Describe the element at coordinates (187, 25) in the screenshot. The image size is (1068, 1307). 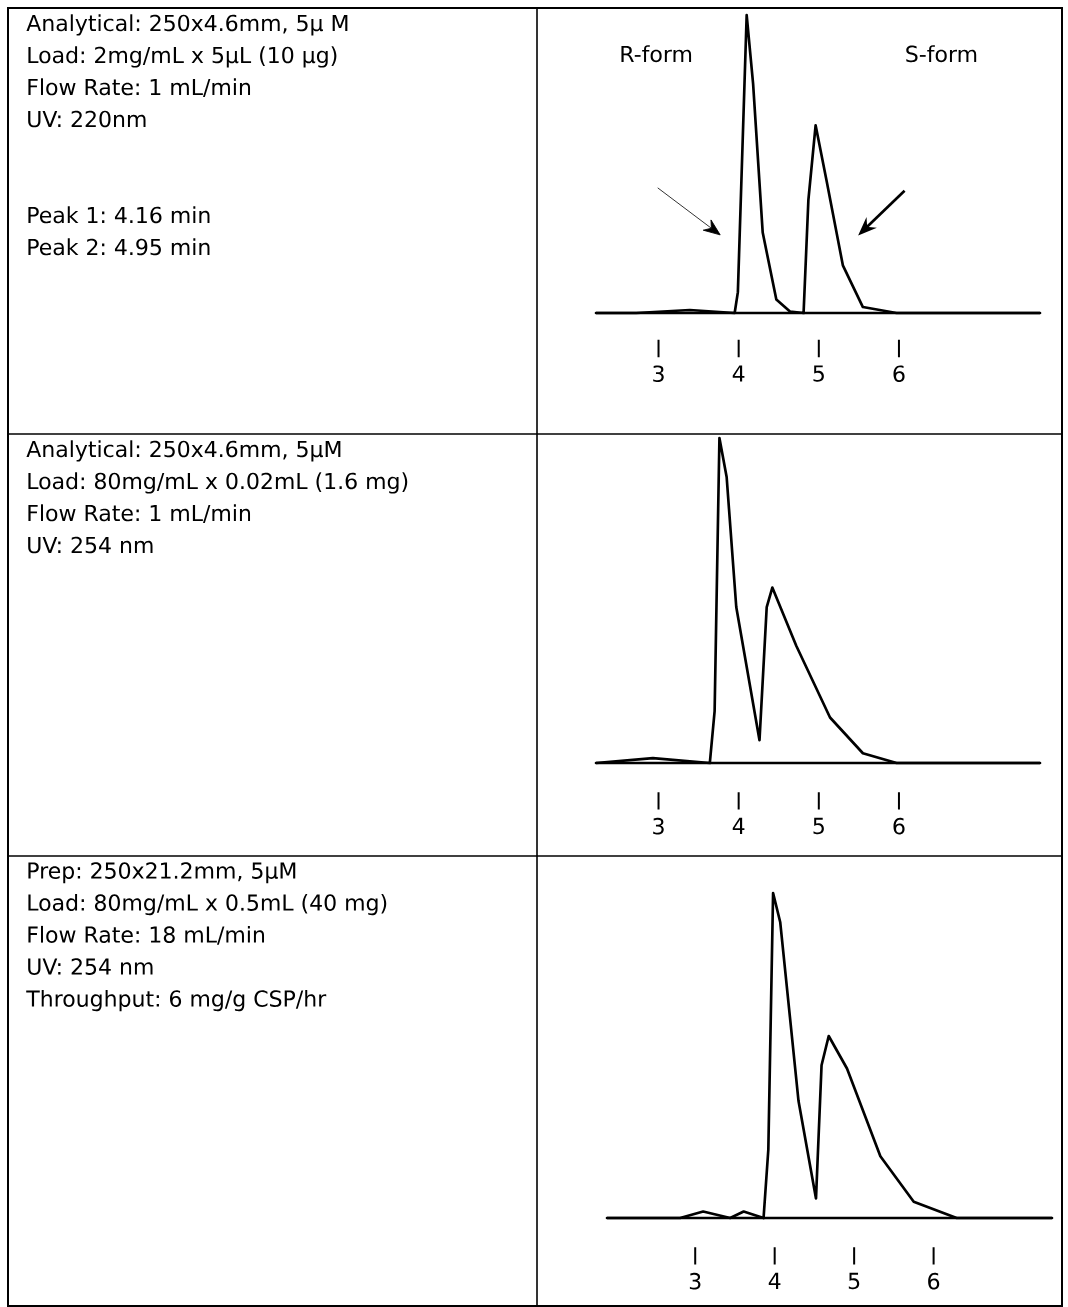
I see `text: Analytical: 250x4.6mm, 5µ M` at that location.